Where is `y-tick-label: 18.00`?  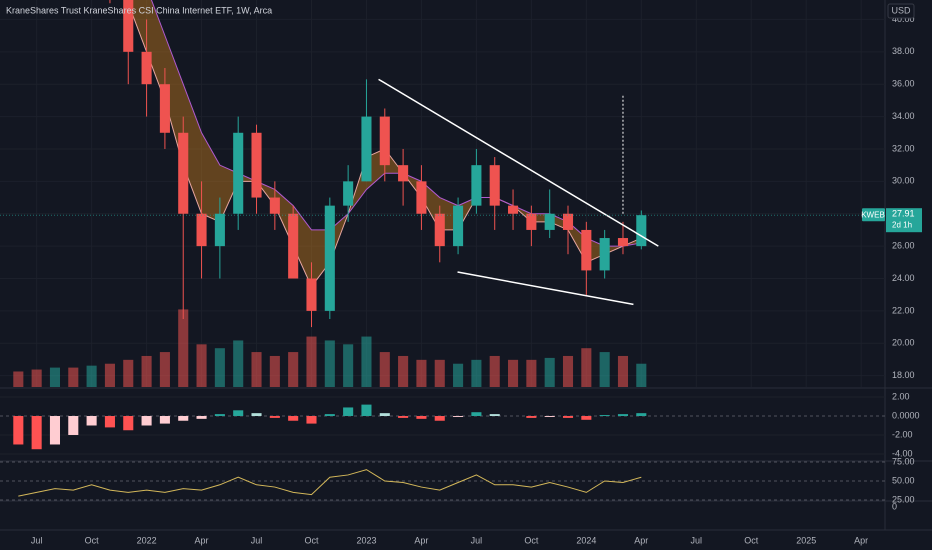
y-tick-label: 18.00 is located at coordinates (903, 375).